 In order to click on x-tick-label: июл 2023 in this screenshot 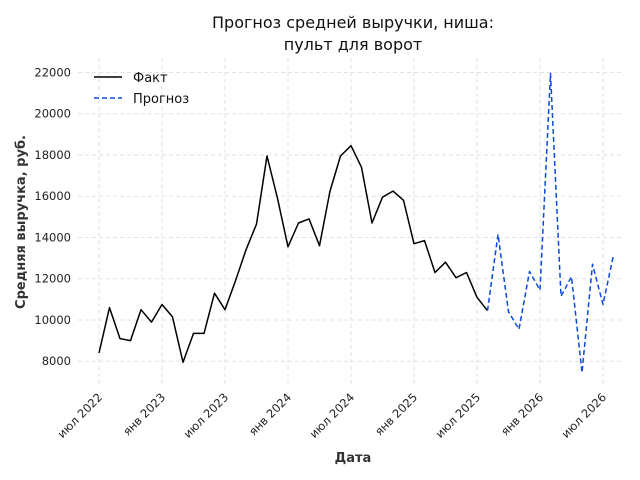, I will do `click(206, 415)`.